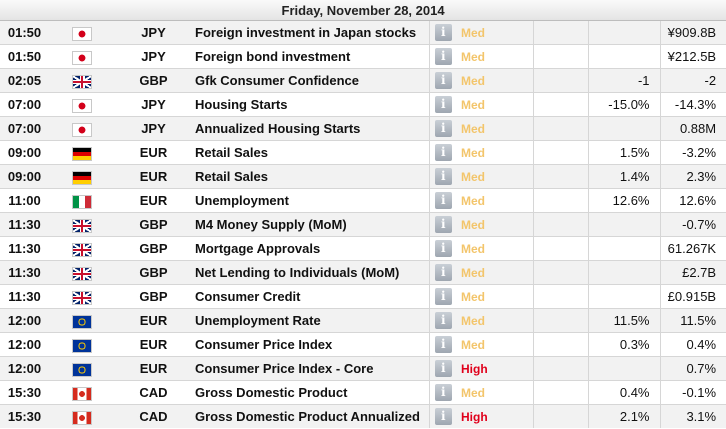 The height and width of the screenshot is (429, 726). What do you see at coordinates (310, 392) in the screenshot?
I see `event-name: Gross Domestic Product` at bounding box center [310, 392].